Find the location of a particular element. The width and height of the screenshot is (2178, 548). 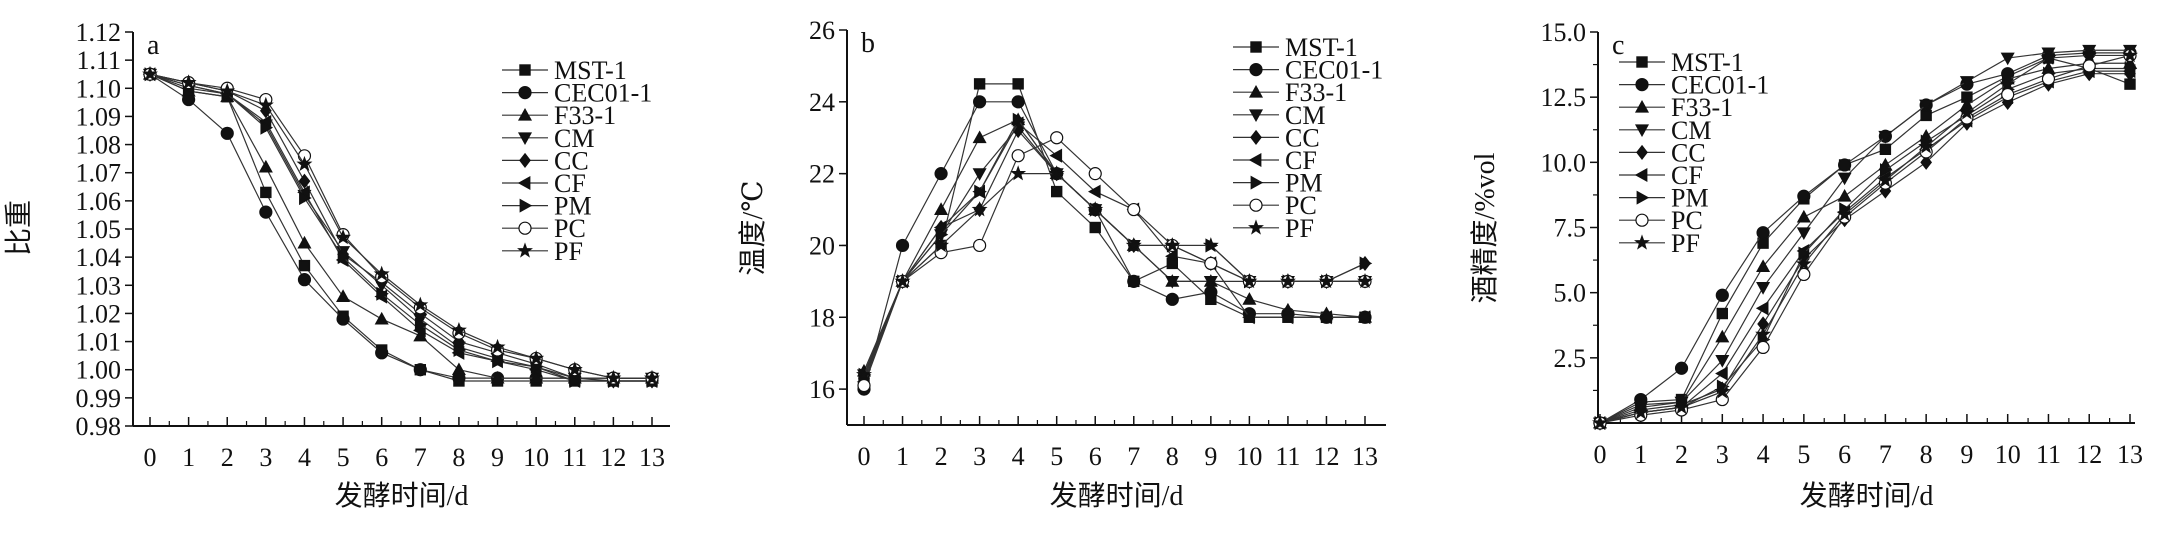

x-tick-label: 4 is located at coordinates (1018, 456).